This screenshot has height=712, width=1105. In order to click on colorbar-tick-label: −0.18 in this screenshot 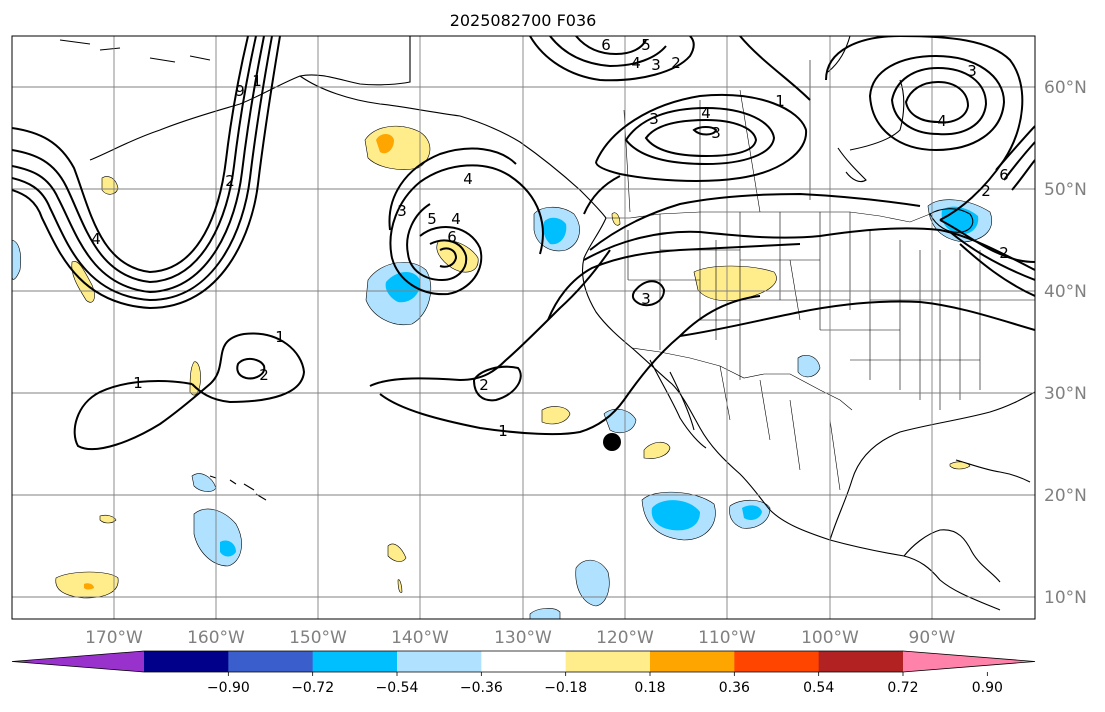, I will do `click(565, 688)`.